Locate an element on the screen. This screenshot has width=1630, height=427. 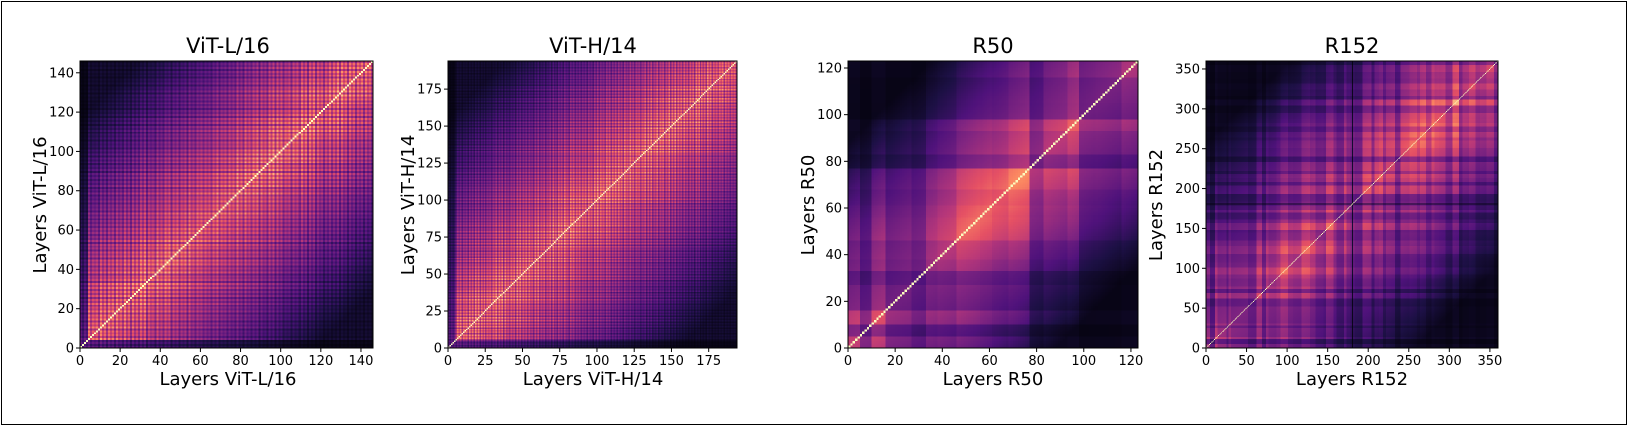
chart-title: ViT-L/16 is located at coordinates (228, 46).